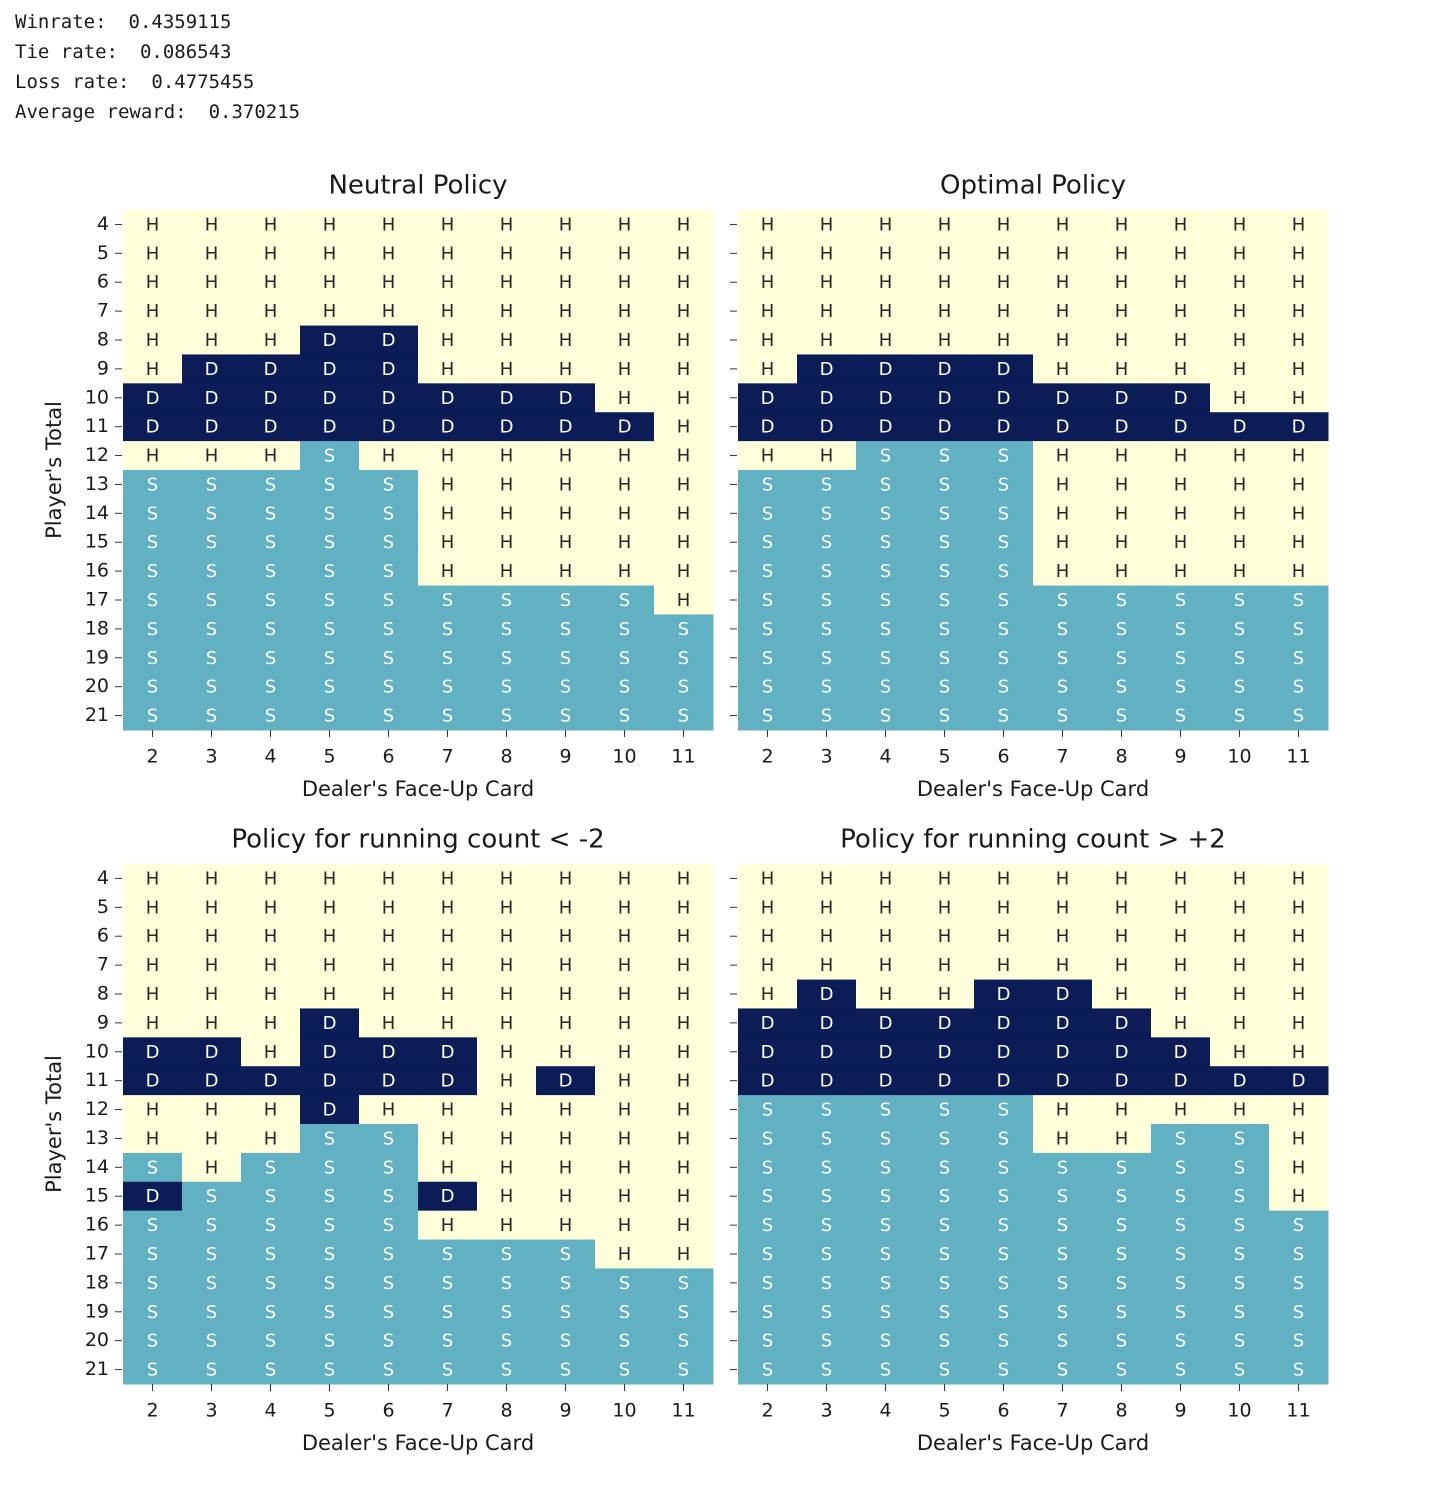 This screenshot has width=1446, height=1488. What do you see at coordinates (54, 1124) in the screenshot?
I see `y-axis-label: Player's Total` at bounding box center [54, 1124].